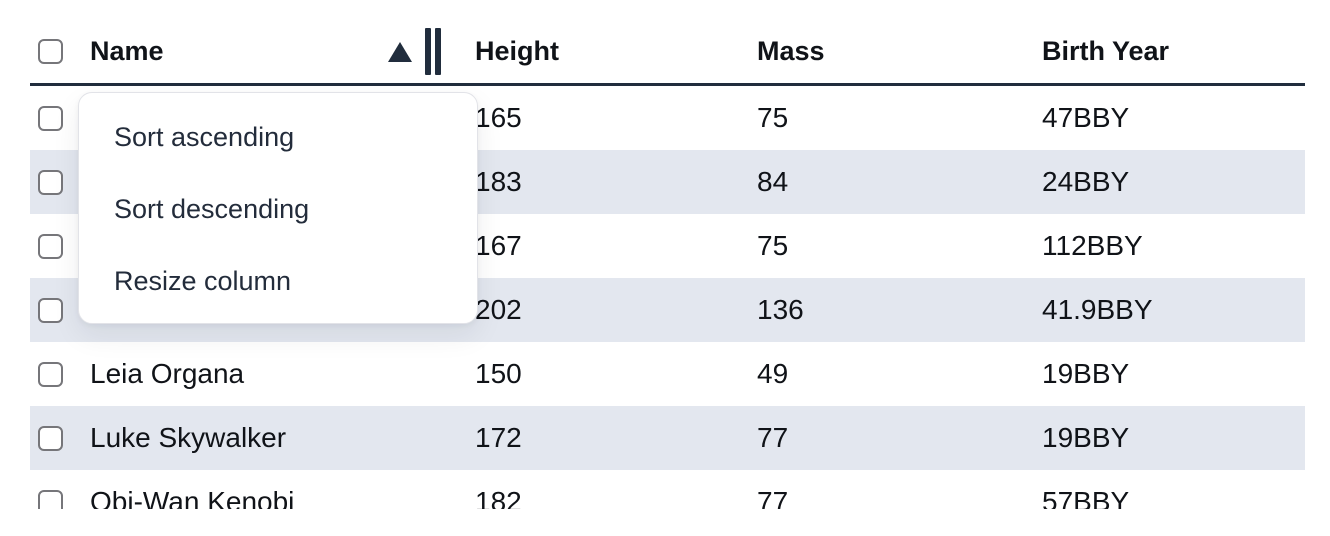 The width and height of the screenshot is (1330, 536). I want to click on cell-birth-year: 57BBY, so click(1086, 497).